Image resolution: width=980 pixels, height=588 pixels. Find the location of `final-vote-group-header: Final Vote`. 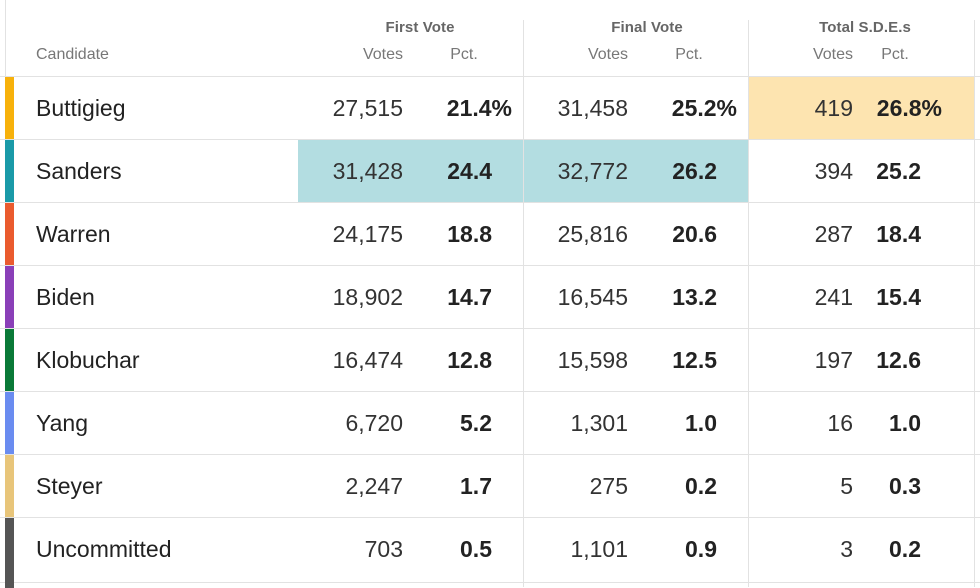

final-vote-group-header: Final Vote is located at coordinates (647, 27).